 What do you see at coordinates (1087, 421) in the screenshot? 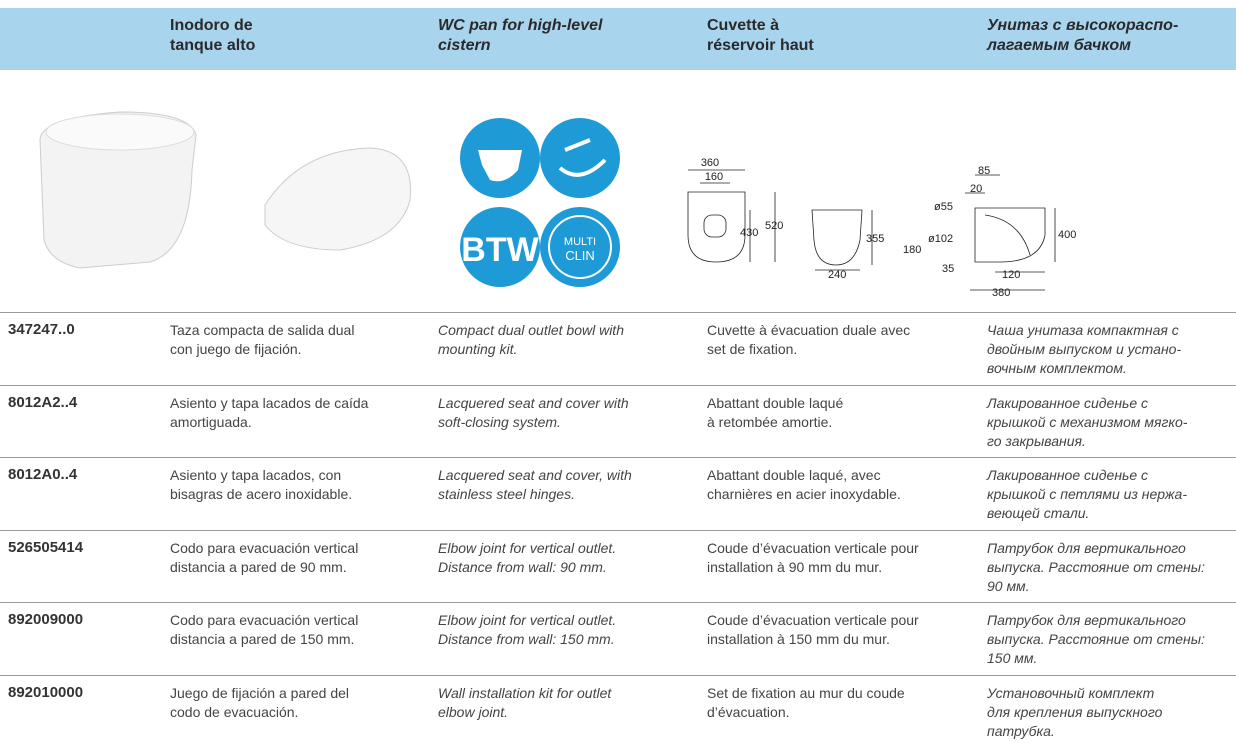
I see `description-line: крышкой с механизмом мягко-` at bounding box center [1087, 421].